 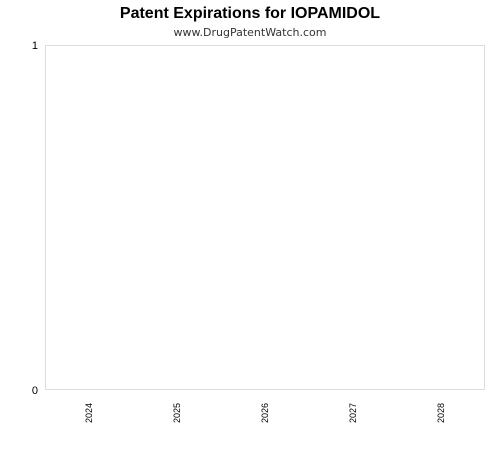 What do you see at coordinates (35, 391) in the screenshot?
I see `y-tick-label: 0` at bounding box center [35, 391].